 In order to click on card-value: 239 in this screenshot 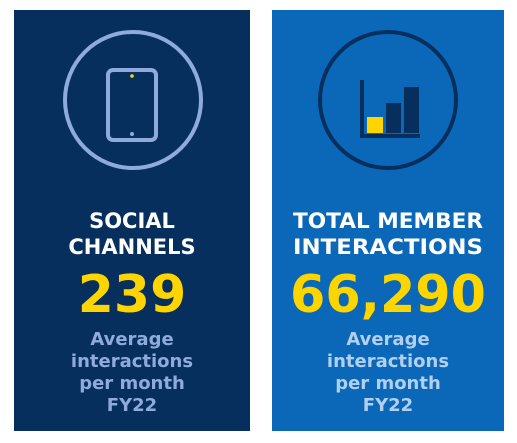, I will do `click(132, 295)`.